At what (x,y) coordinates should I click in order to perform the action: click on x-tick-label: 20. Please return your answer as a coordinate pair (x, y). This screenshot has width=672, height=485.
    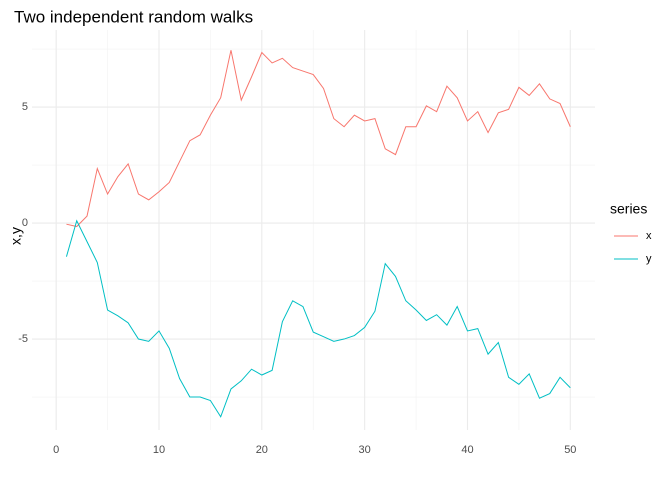
    Looking at the image, I should click on (262, 450).